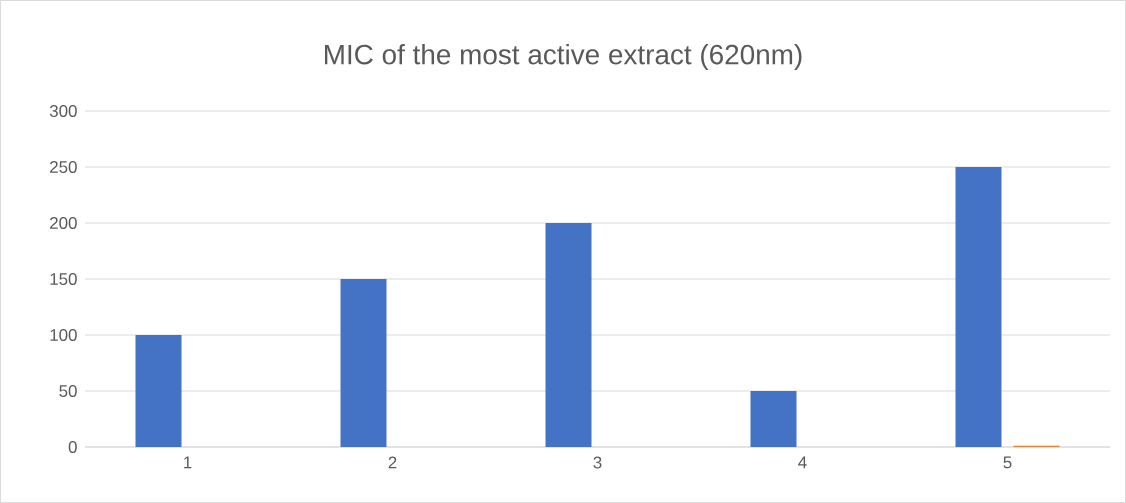 The height and width of the screenshot is (503, 1126). Describe the element at coordinates (802, 462) in the screenshot. I see `x-tick-label: 4` at that location.